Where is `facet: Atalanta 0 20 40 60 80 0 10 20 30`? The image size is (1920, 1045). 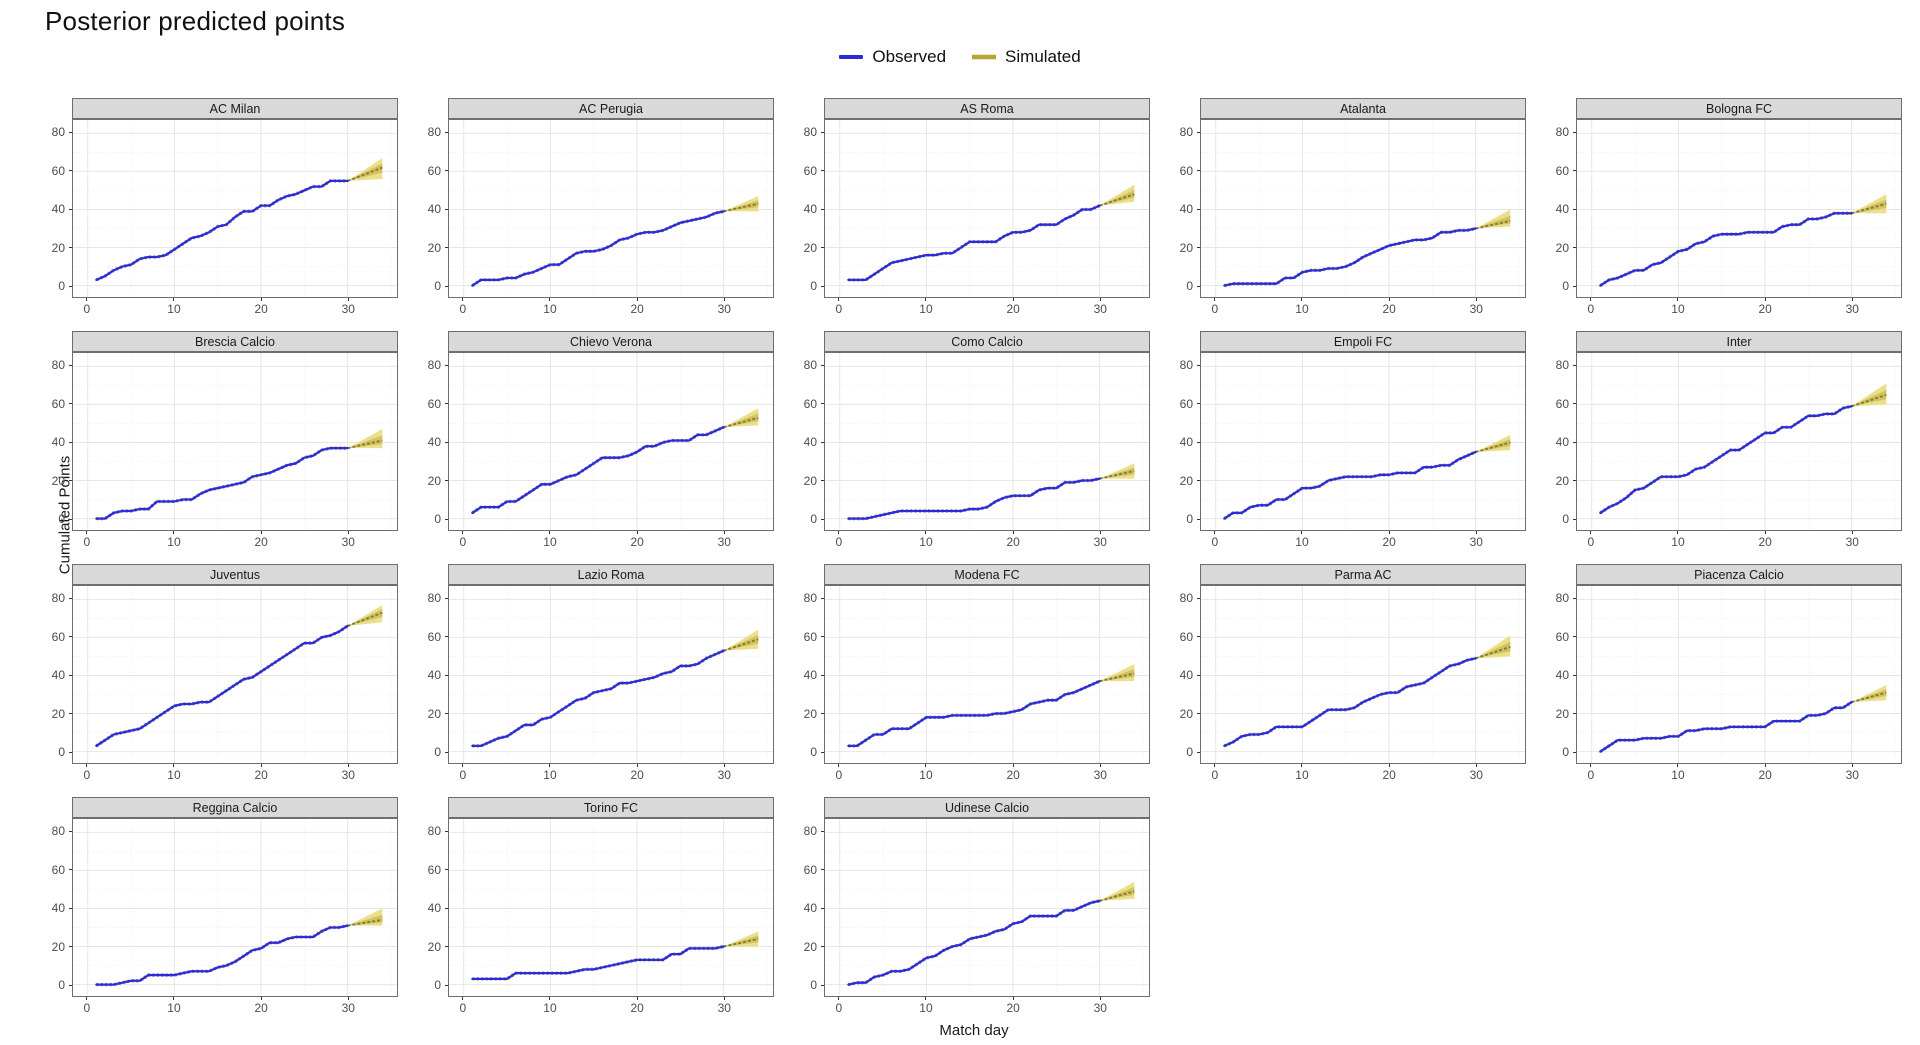 facet: Atalanta 0 20 40 60 80 0 10 20 30 is located at coordinates (1350, 209).